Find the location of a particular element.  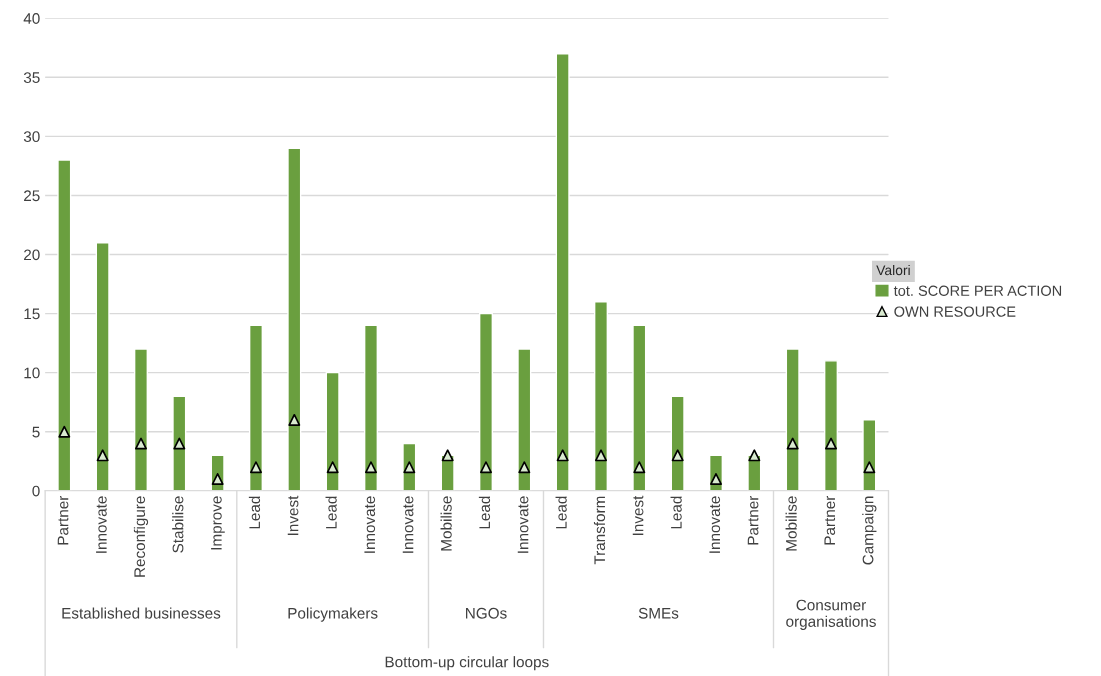

legend-label: OWN RESOURCE is located at coordinates (955, 311).